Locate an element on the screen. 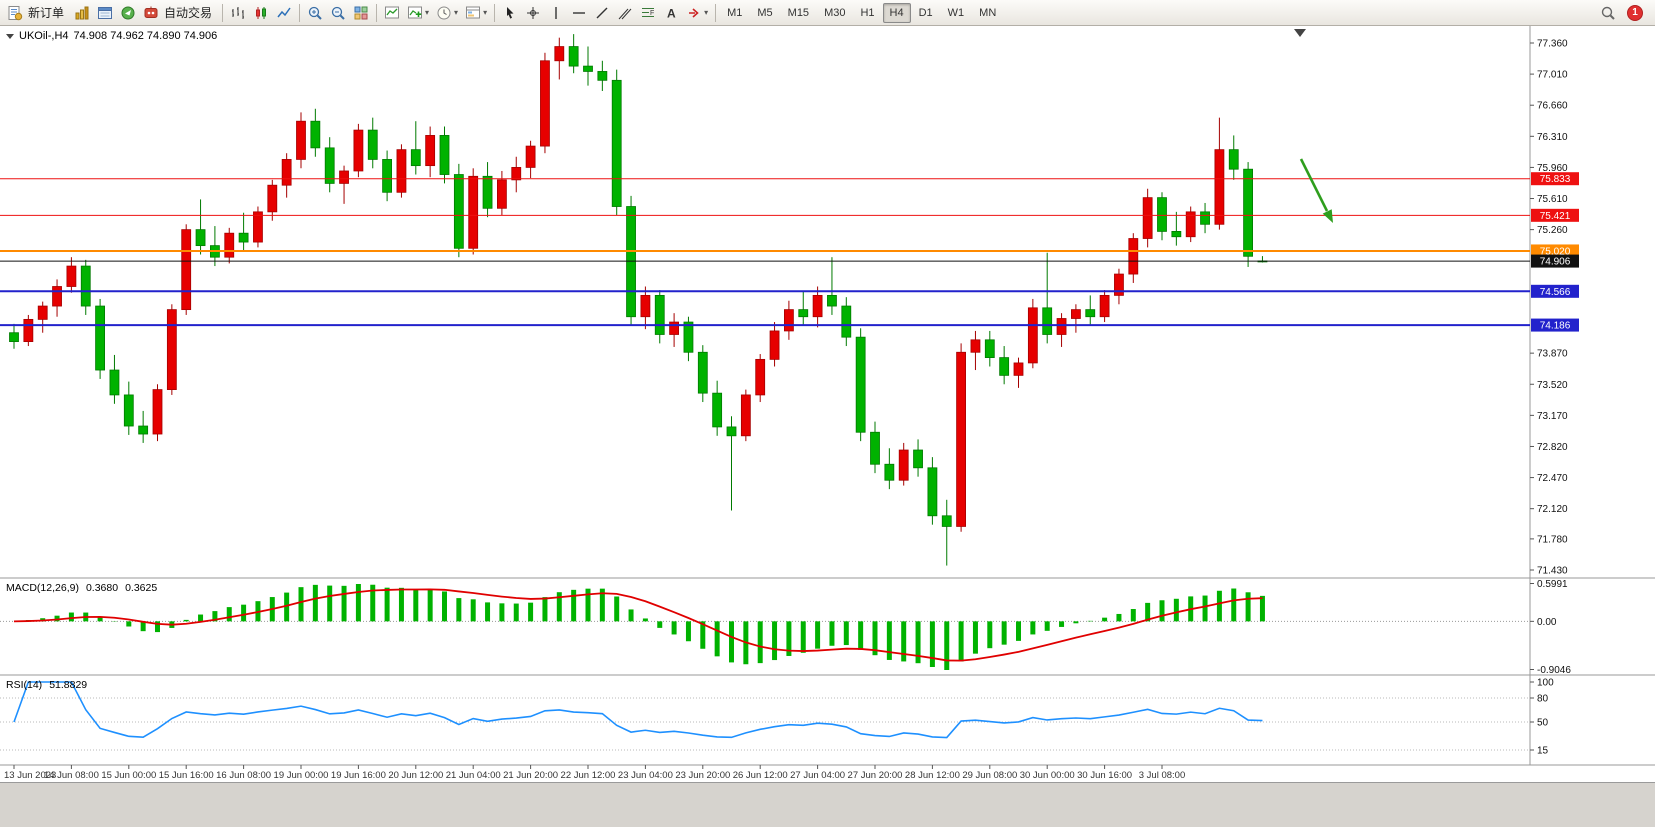 The height and width of the screenshot is (827, 1655). timeframe-m1-button: M1 is located at coordinates (735, 12).